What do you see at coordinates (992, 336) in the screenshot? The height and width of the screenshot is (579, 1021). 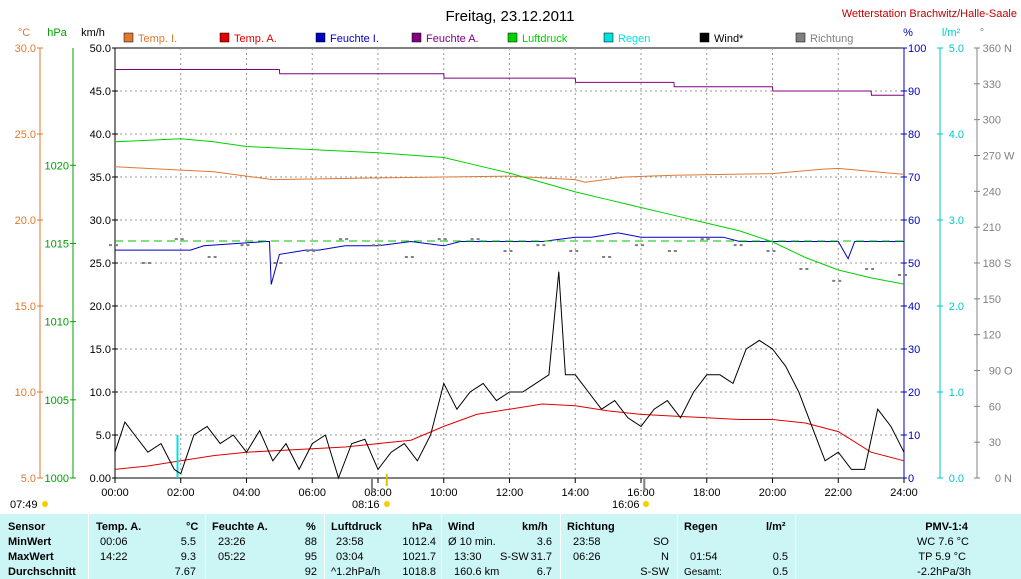 I see `direction-axis-tick-label: 120` at bounding box center [992, 336].